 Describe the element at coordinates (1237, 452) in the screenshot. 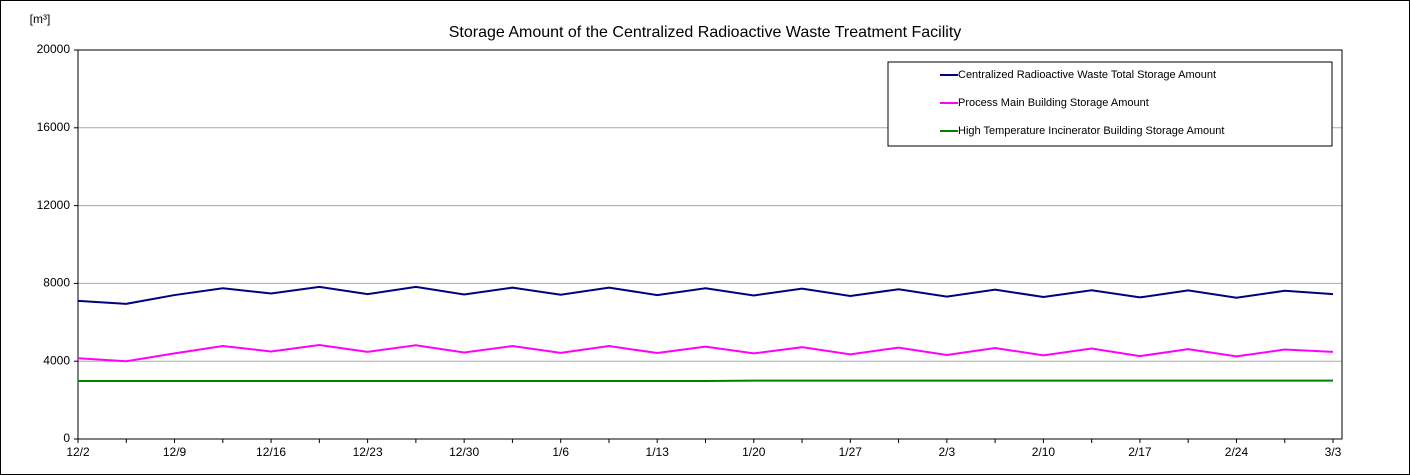

I see `x-tick-label: 2/24` at that location.